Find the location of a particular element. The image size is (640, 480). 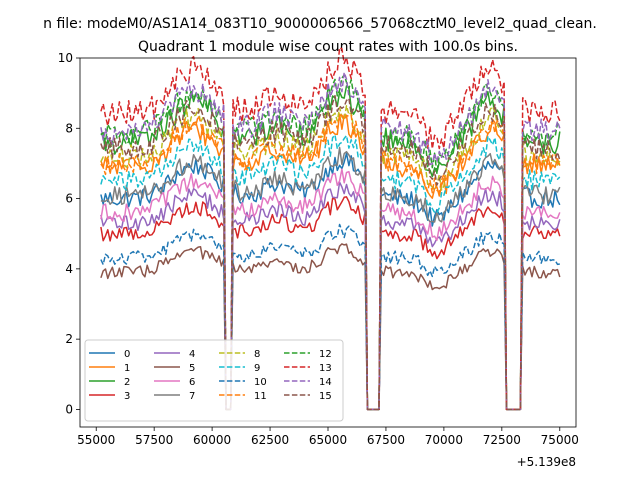

legend-label-8: 8 is located at coordinates (257, 354).